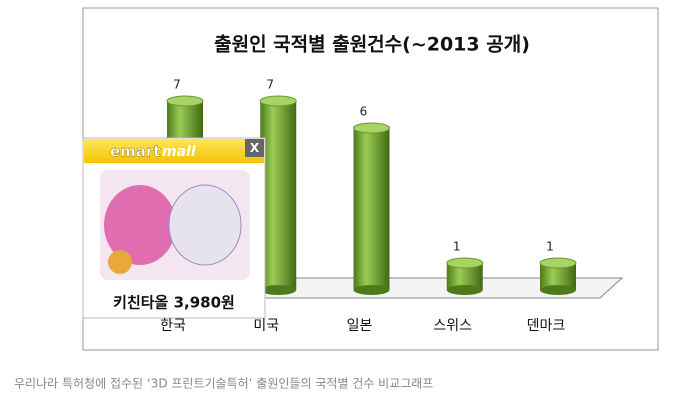  What do you see at coordinates (135, 152) in the screenshot?
I see `ad-brand: emart` at bounding box center [135, 152].